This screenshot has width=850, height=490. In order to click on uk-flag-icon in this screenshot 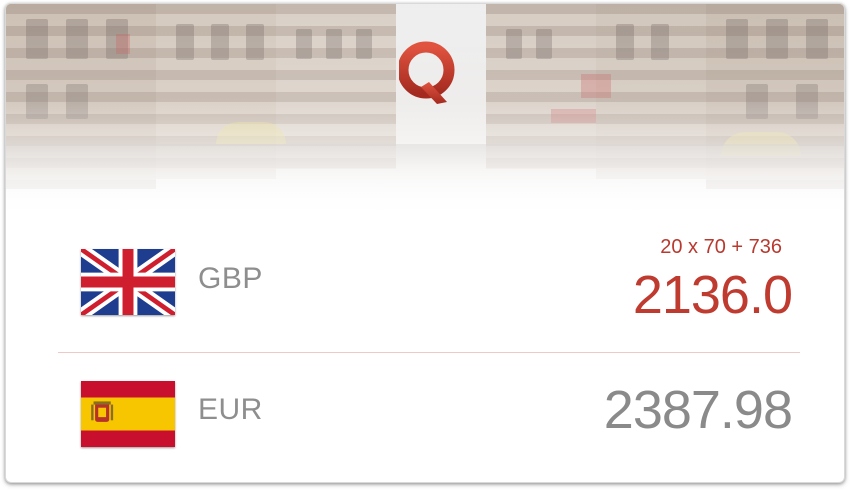, I will do `click(128, 282)`.